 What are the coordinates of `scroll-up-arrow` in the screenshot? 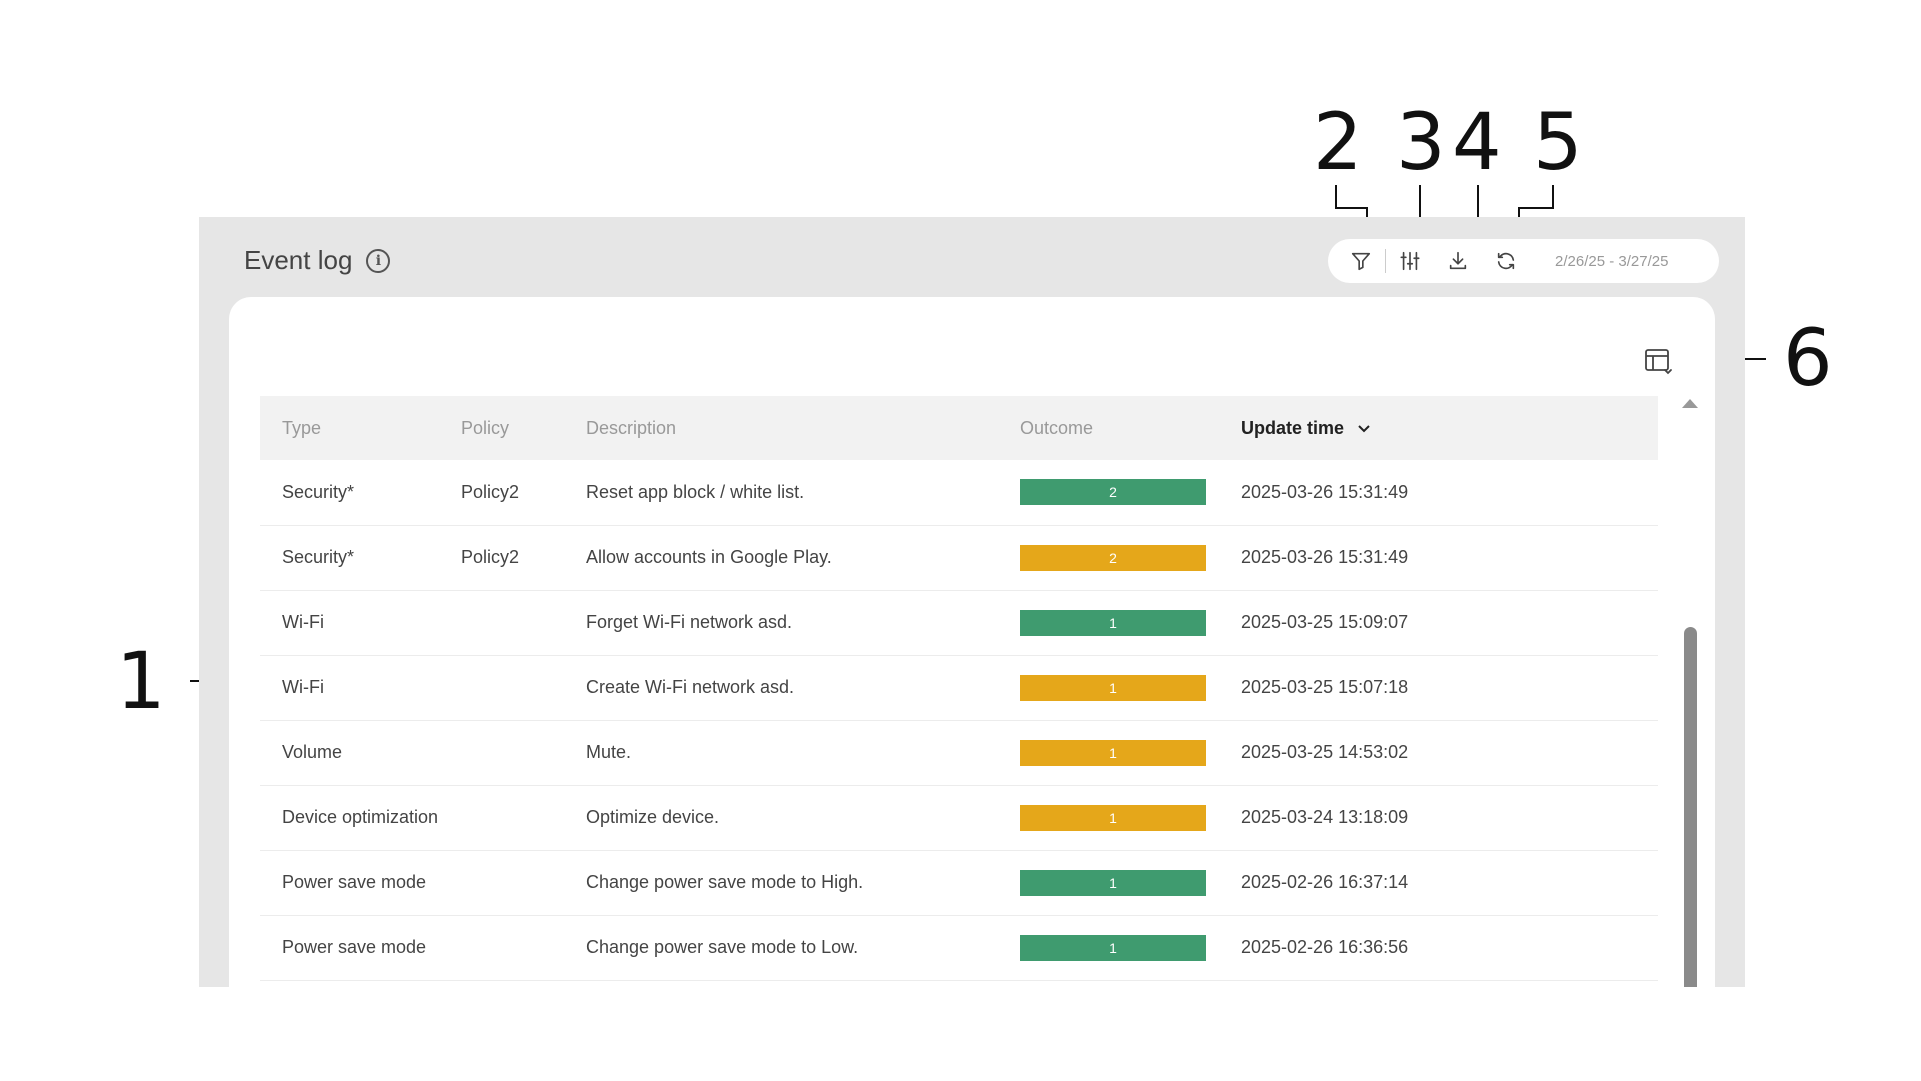 It's located at (1690, 403).